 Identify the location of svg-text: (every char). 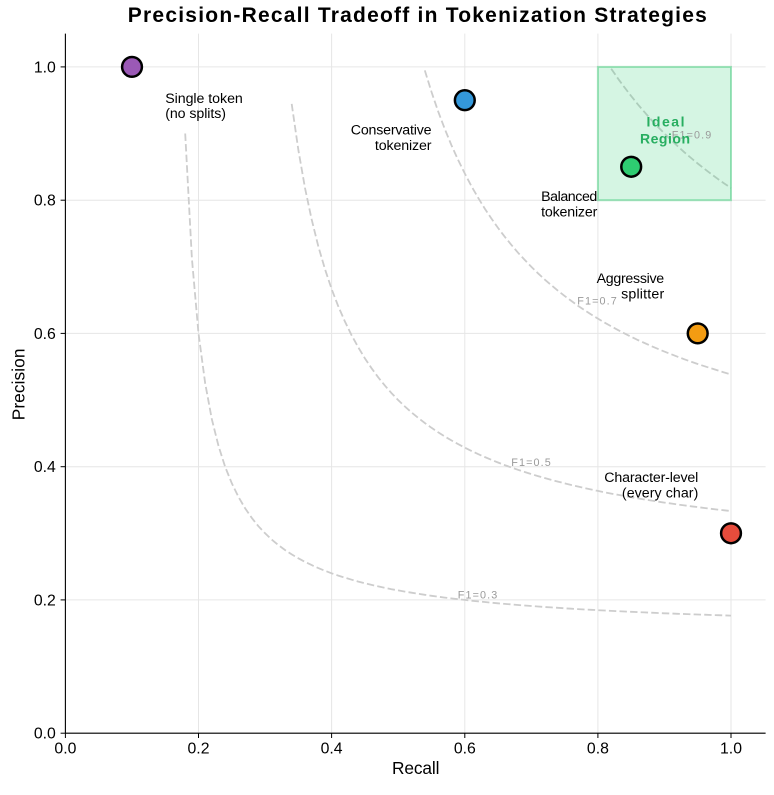
(660, 494).